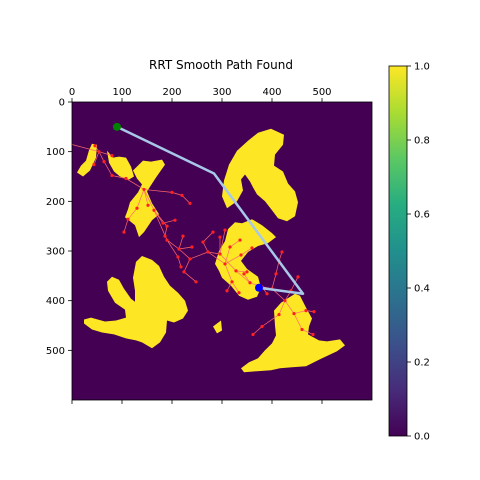 This screenshot has height=480, width=480. Describe the element at coordinates (197, 402) in the screenshot. I see `x-axis-bottom-ticks` at that location.